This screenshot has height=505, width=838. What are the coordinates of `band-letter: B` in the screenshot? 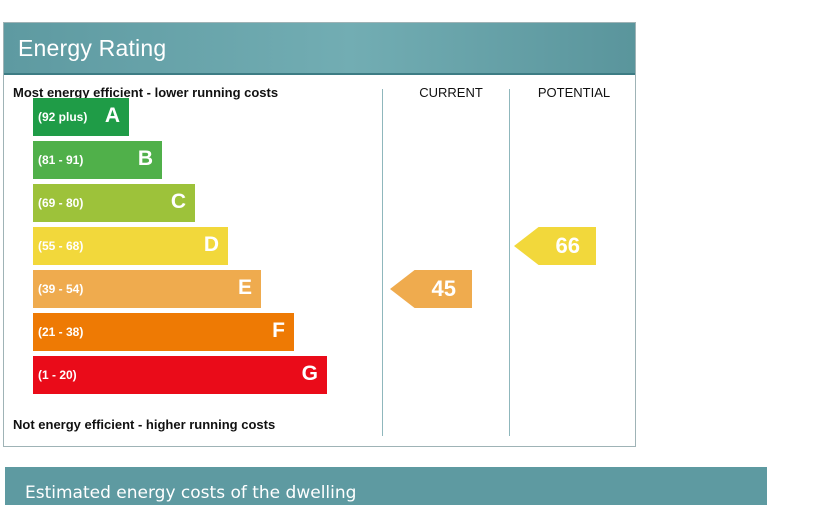 It's located at (145, 158).